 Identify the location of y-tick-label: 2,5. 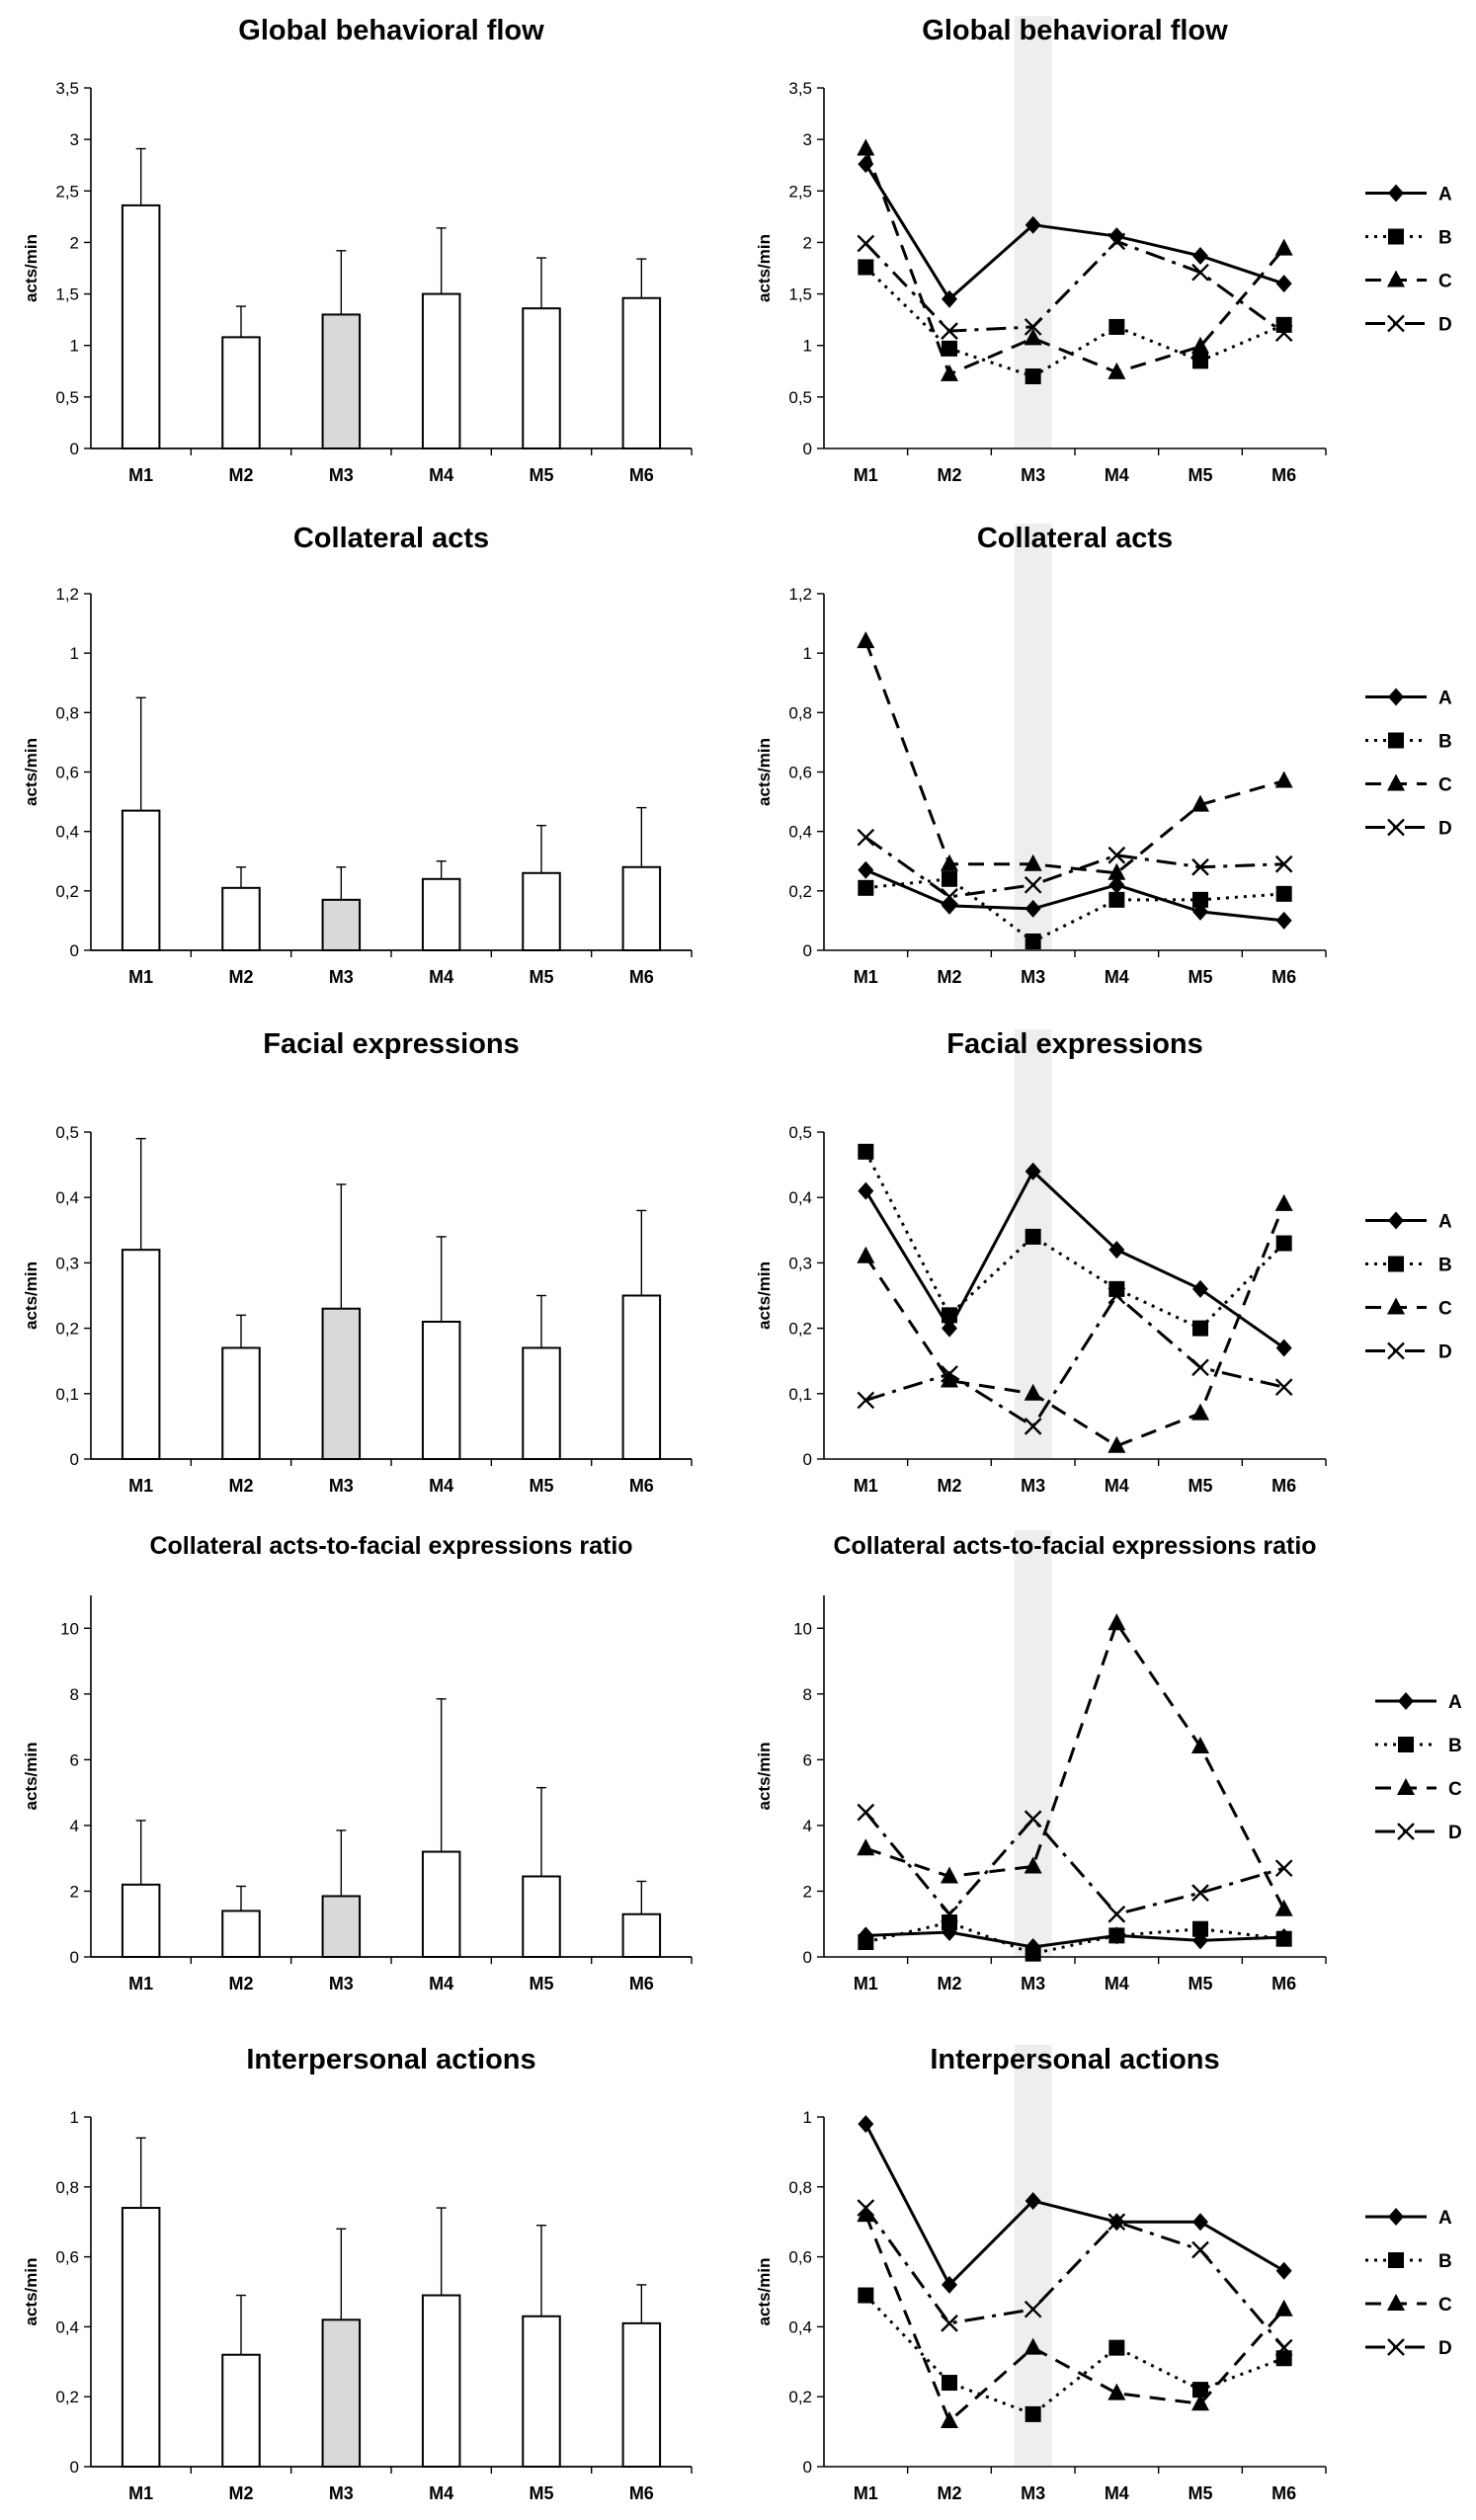
(67, 191).